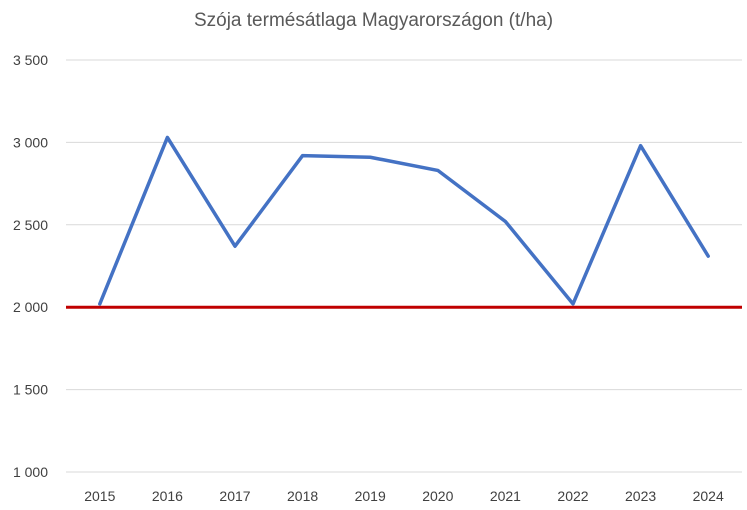 Image resolution: width=747 pixels, height=510 pixels. What do you see at coordinates (640, 496) in the screenshot?
I see `x-tick-label: 2023` at bounding box center [640, 496].